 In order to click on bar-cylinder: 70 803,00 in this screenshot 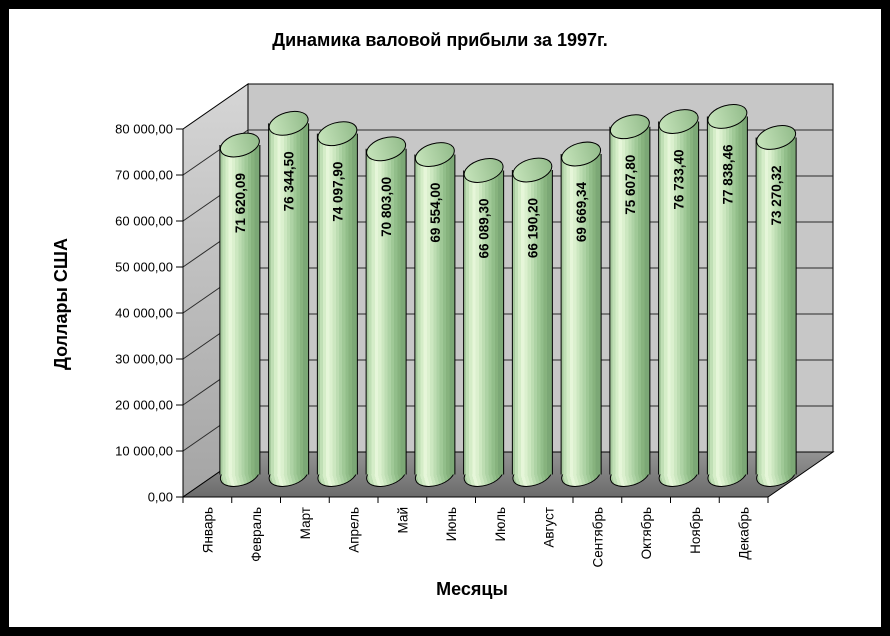, I will do `click(386, 311)`.